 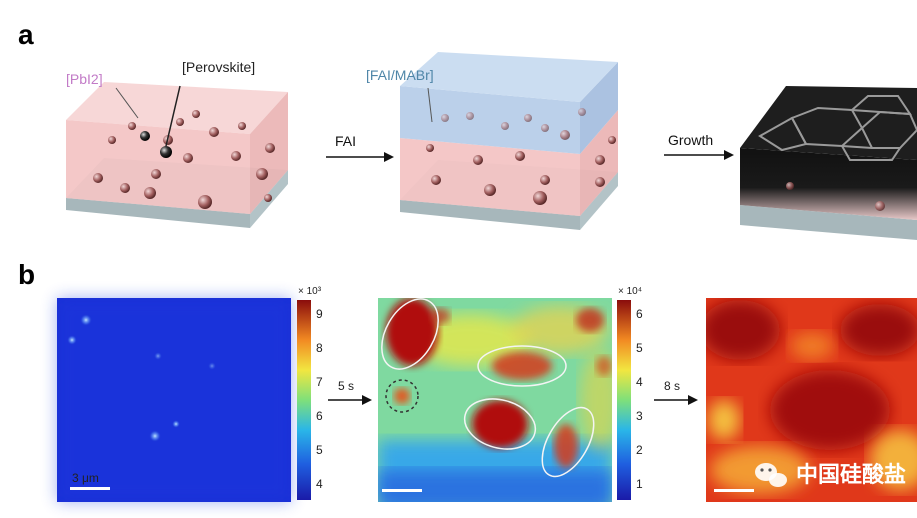 I want to click on colorbar-1-tick: 8, so click(x=319, y=348).